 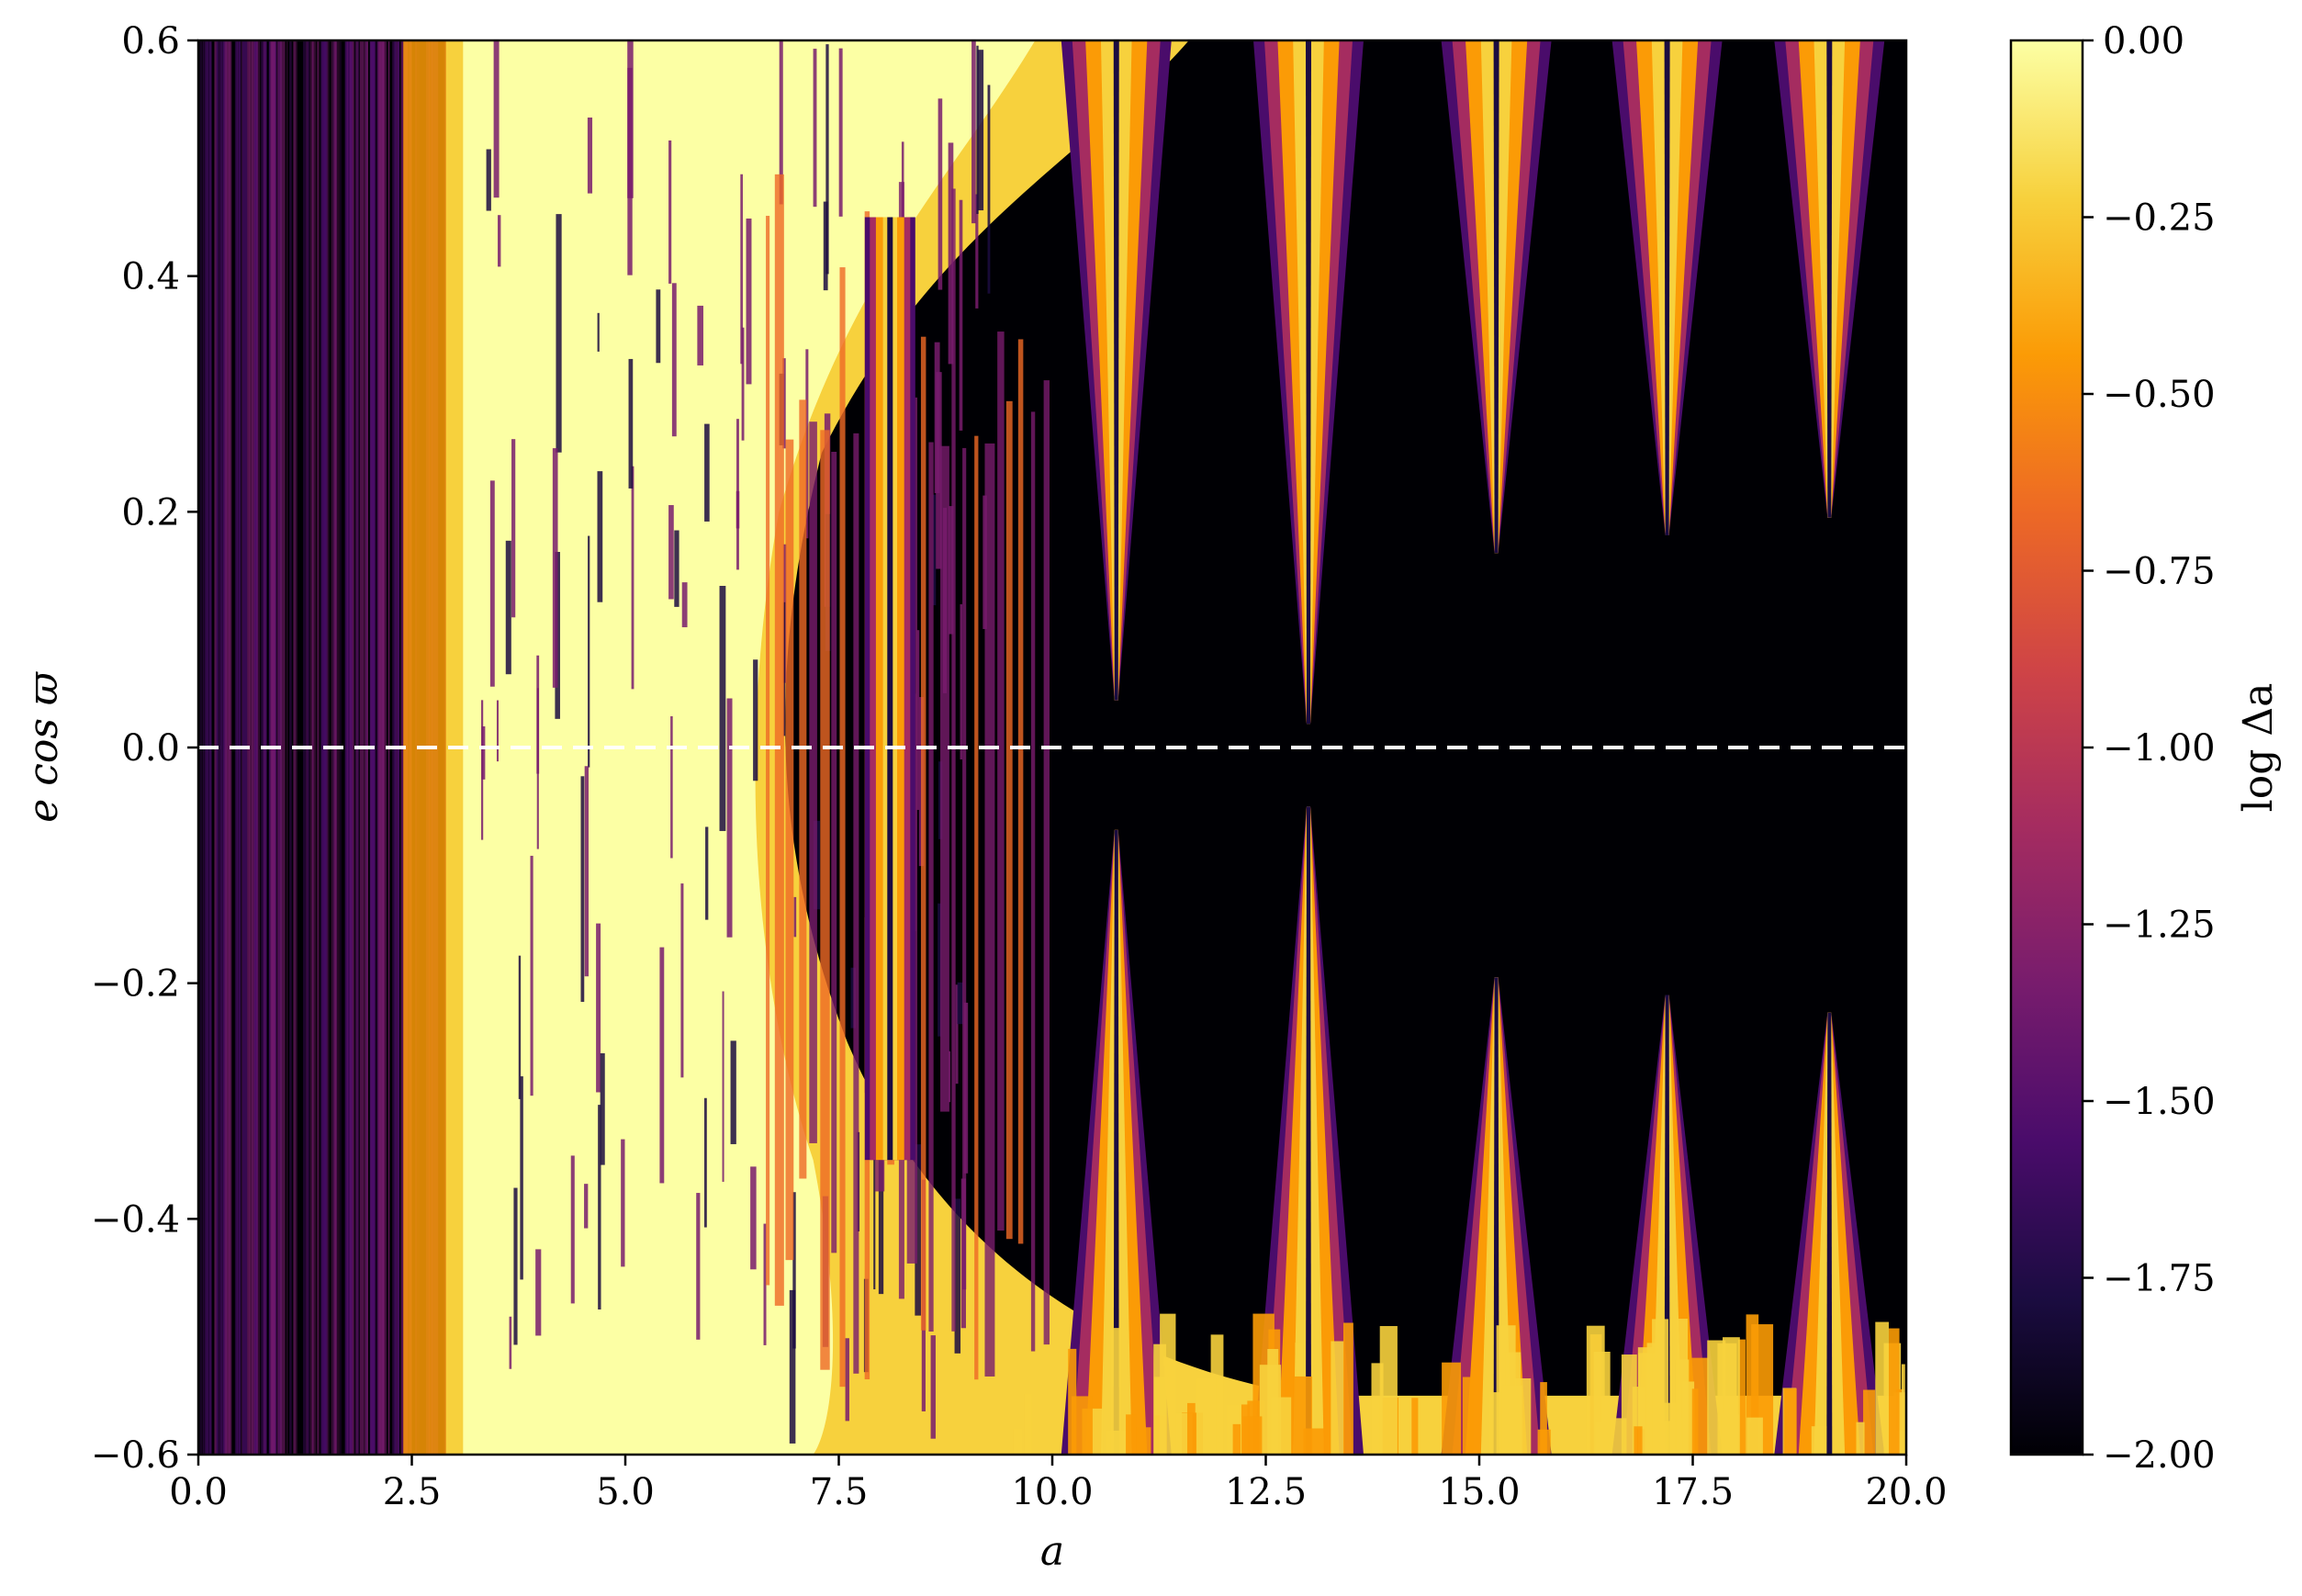 What do you see at coordinates (135, 1455) in the screenshot?
I see `y-tick-label: −0.6` at bounding box center [135, 1455].